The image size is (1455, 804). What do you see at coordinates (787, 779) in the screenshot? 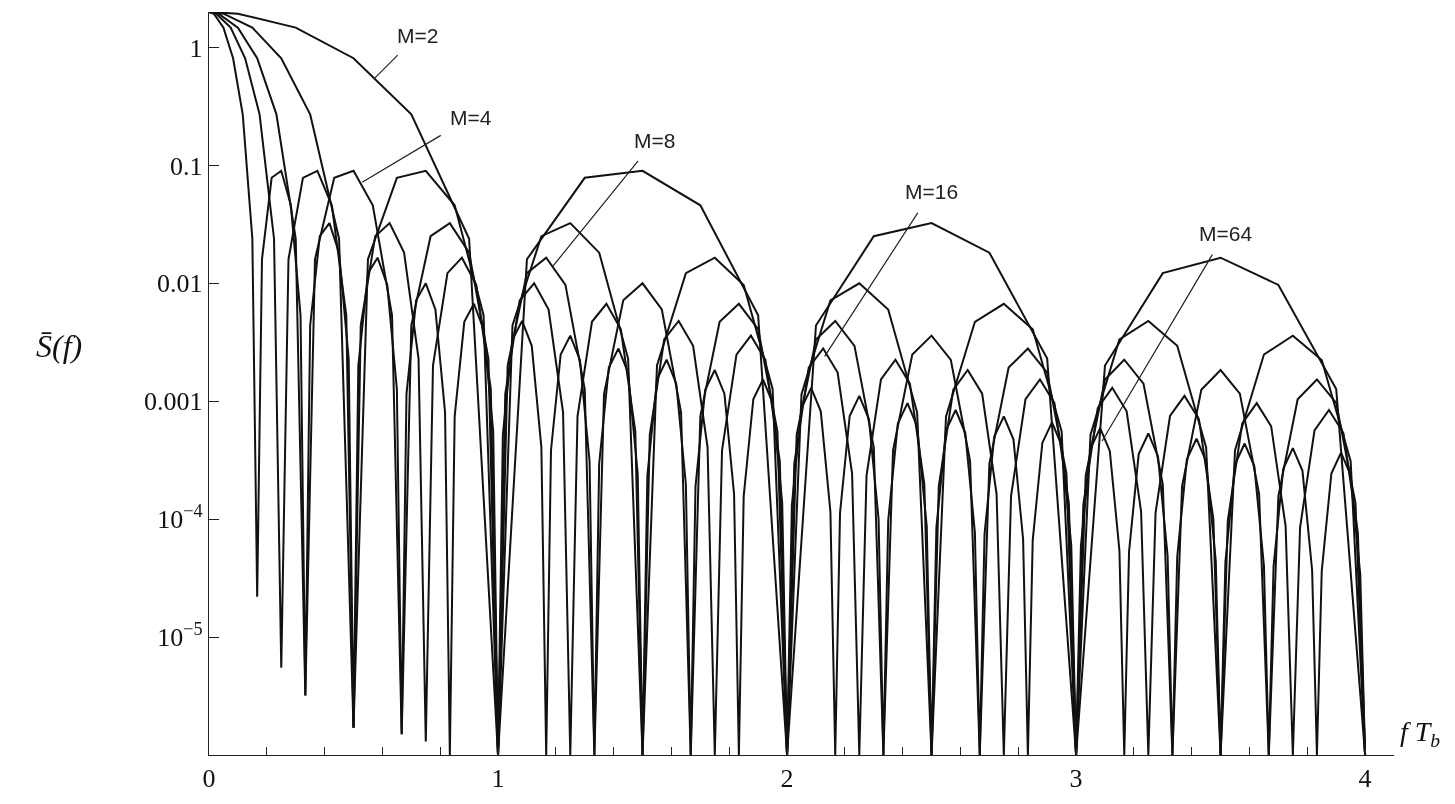
I see `x-tick-label: 2` at bounding box center [787, 779].